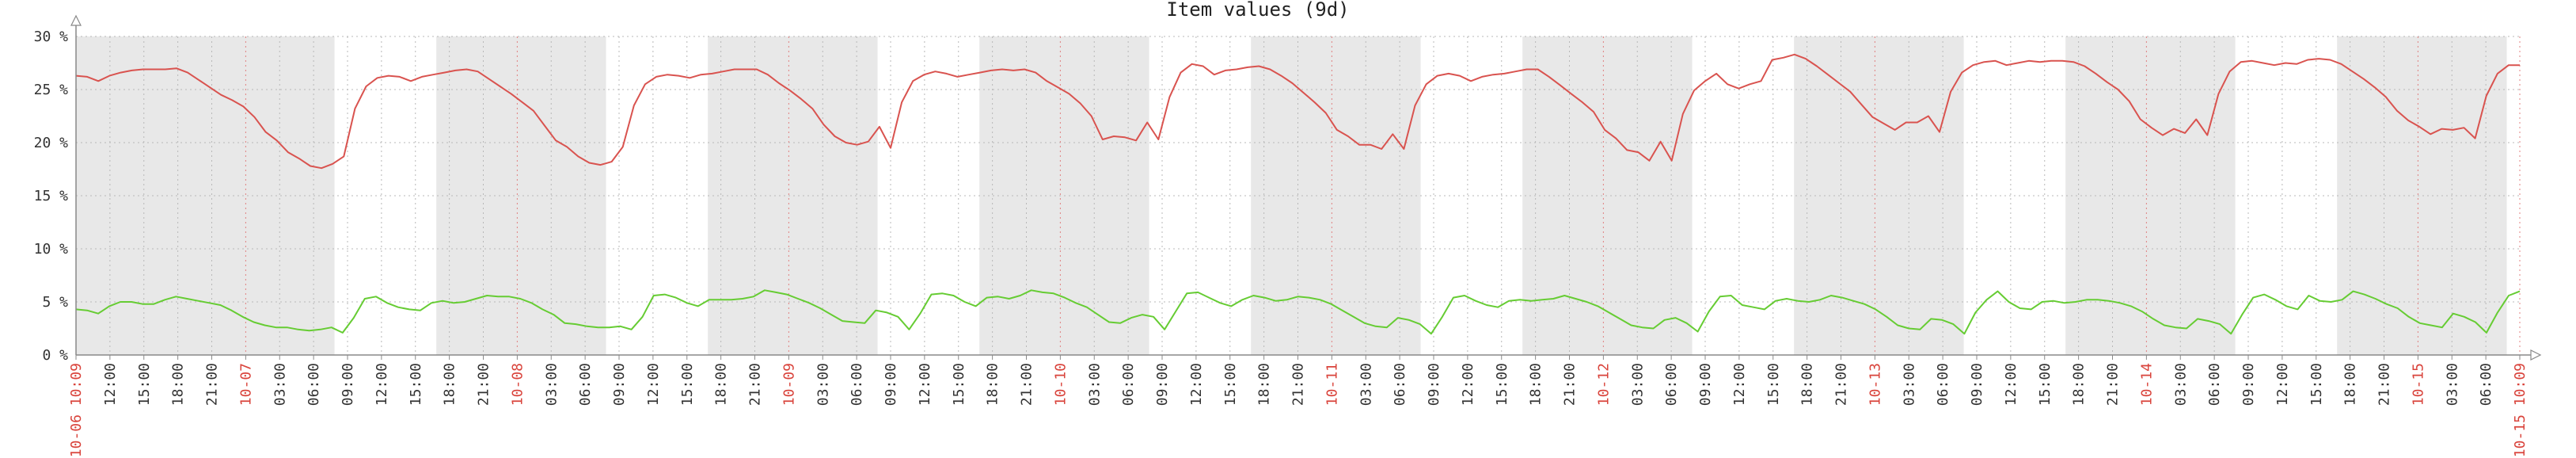 This screenshot has height=458, width=2576. What do you see at coordinates (77, 410) in the screenshot?
I see `x-tick-label: 10-06 10:09` at bounding box center [77, 410].